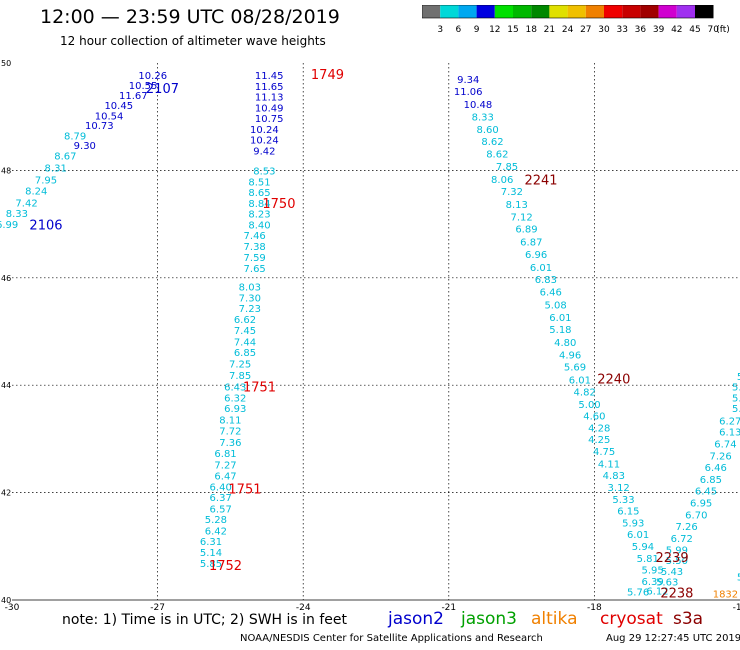 The width and height of the screenshot is (740, 650). I want to click on x-tick-label: -15, so click(736, 608).